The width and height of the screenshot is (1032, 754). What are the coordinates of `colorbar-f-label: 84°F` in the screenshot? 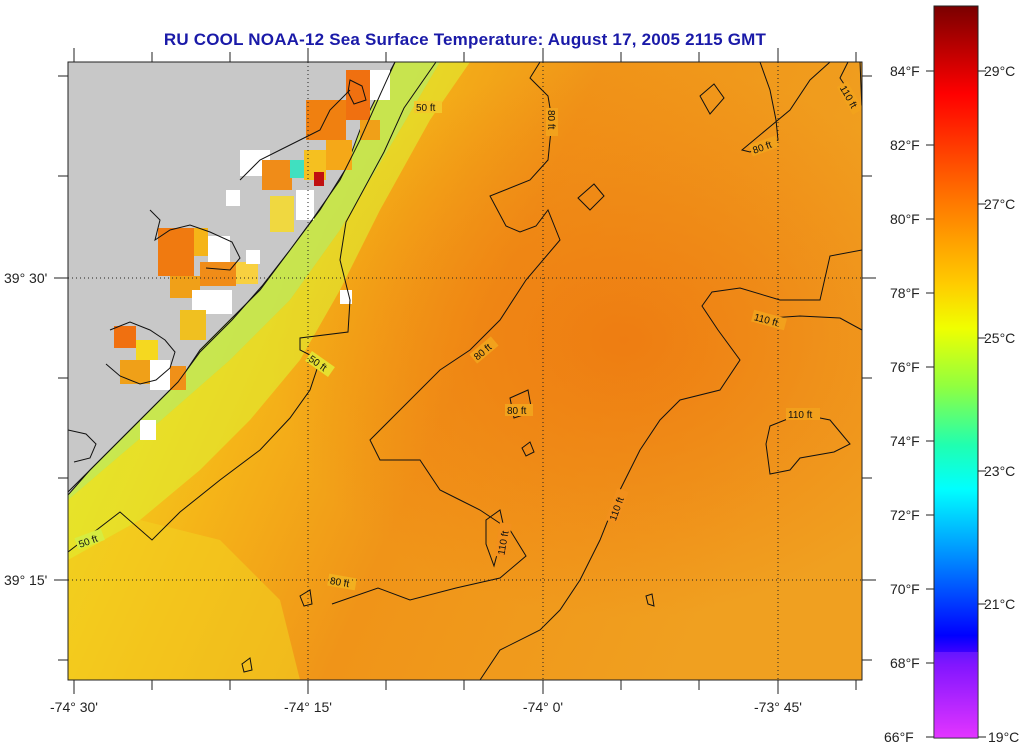 It's located at (905, 71).